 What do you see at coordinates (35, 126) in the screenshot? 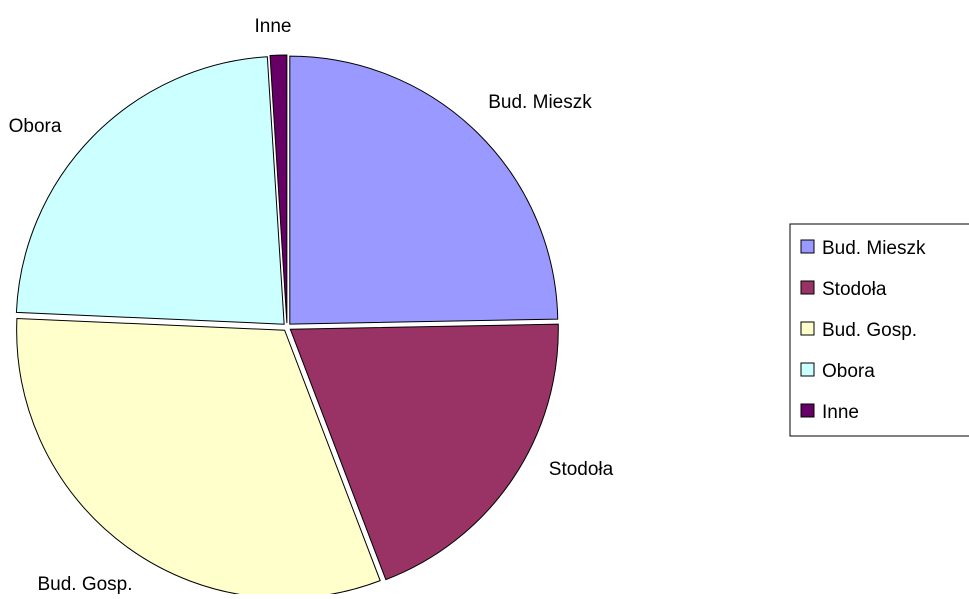
I see `slice-label-4: Obora` at bounding box center [35, 126].